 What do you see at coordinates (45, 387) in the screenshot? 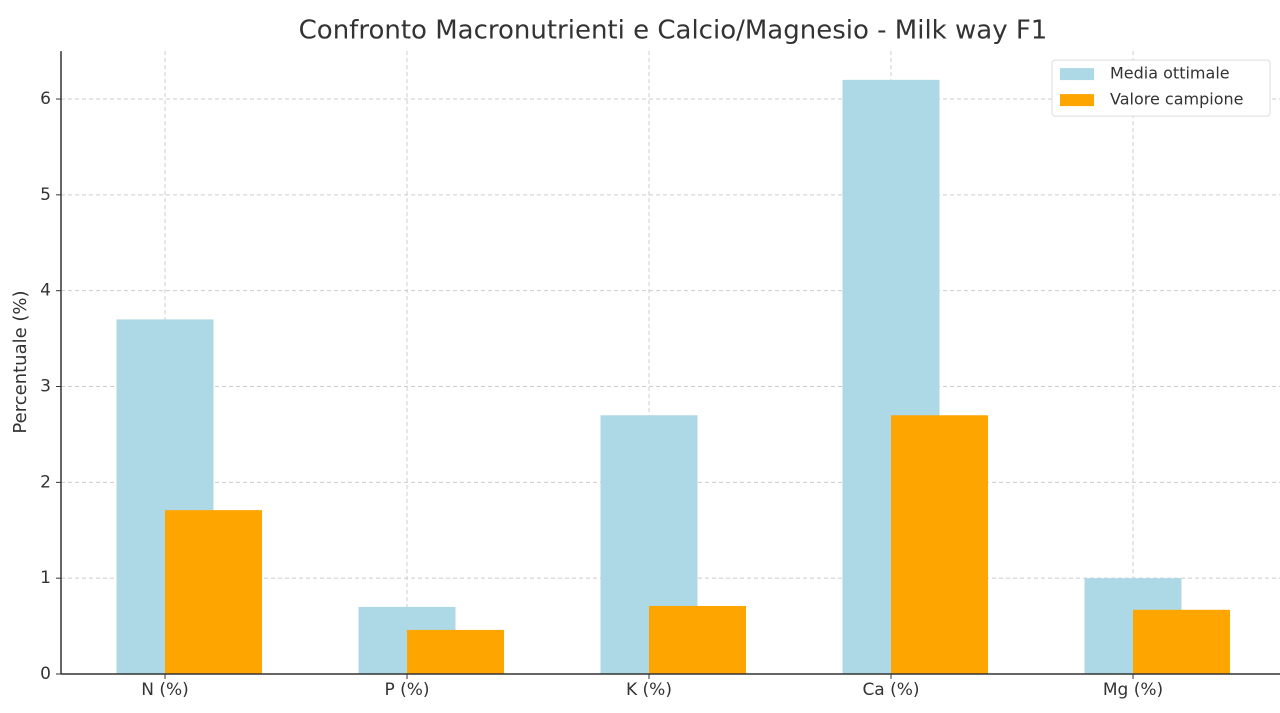
I see `y-tick-label: 3` at bounding box center [45, 387].